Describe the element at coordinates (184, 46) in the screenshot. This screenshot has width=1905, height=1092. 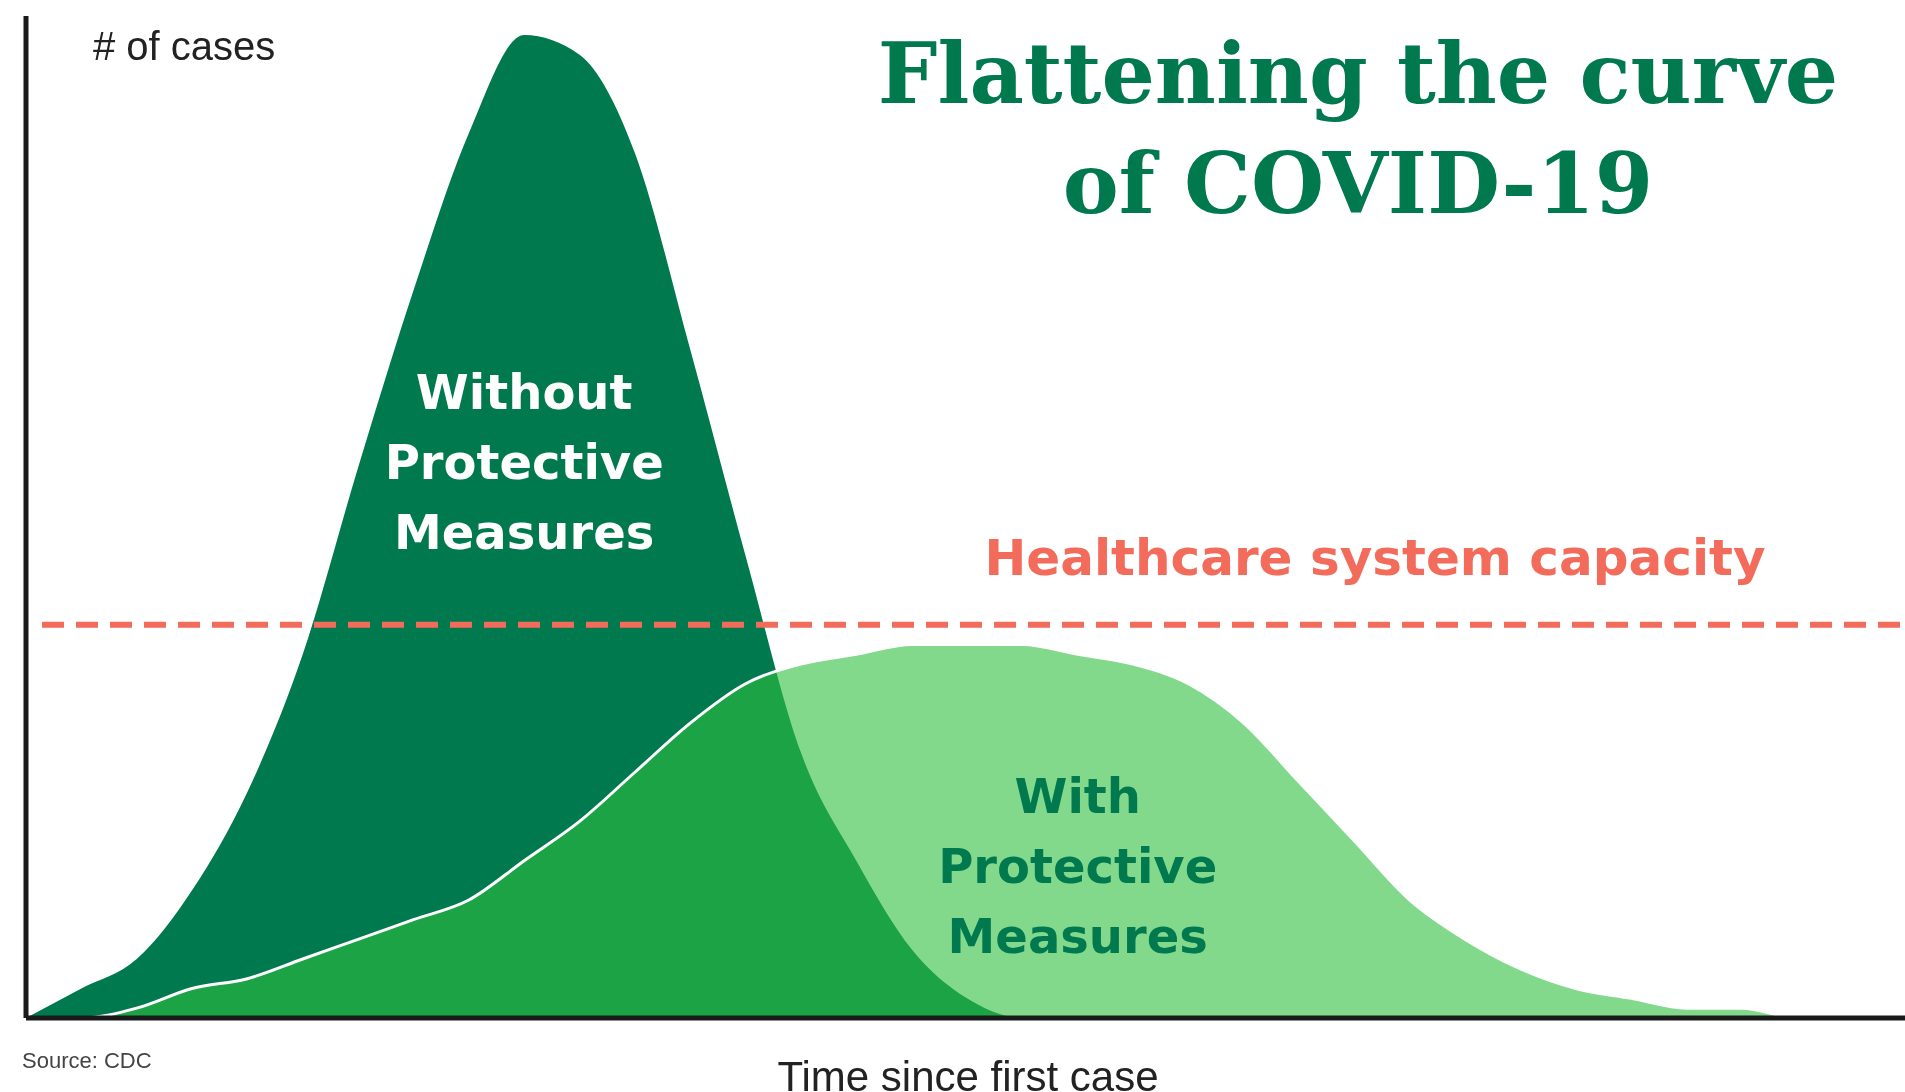
I see `y-axis-title: # of cases` at that location.